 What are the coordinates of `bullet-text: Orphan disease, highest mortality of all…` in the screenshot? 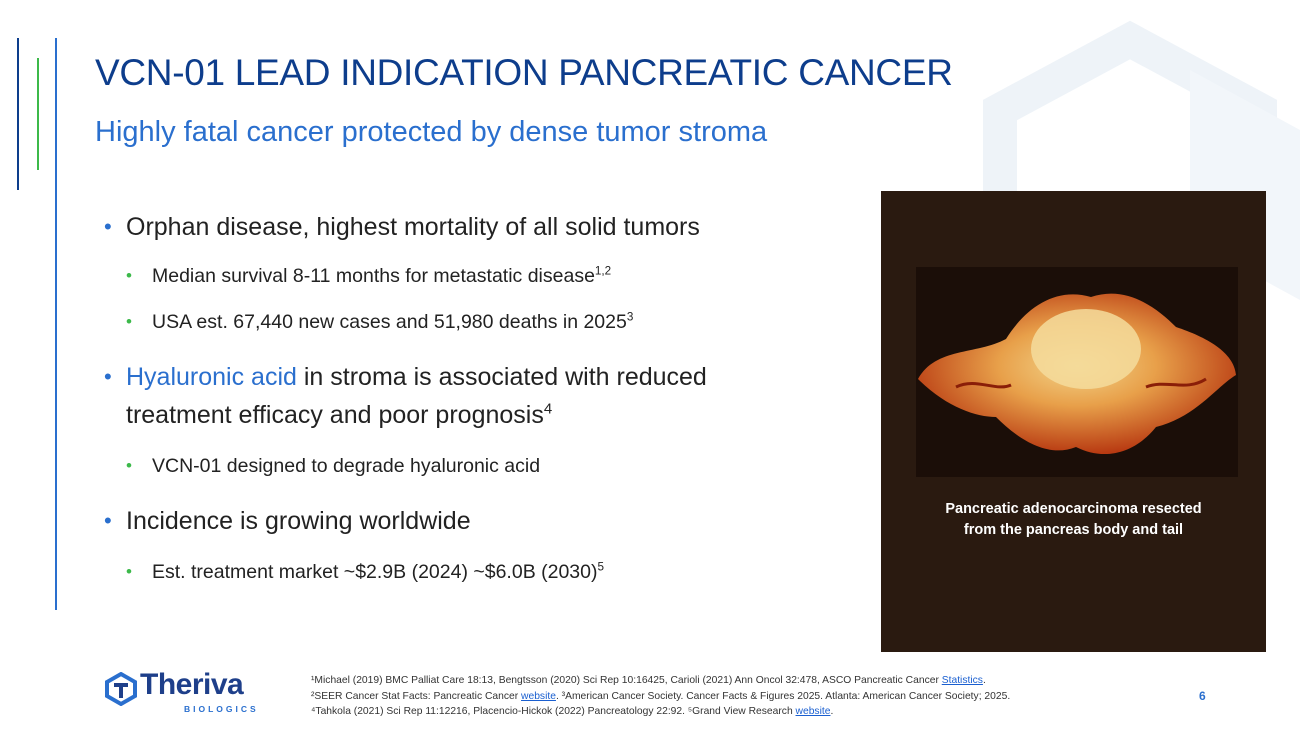 It's located at (413, 227).